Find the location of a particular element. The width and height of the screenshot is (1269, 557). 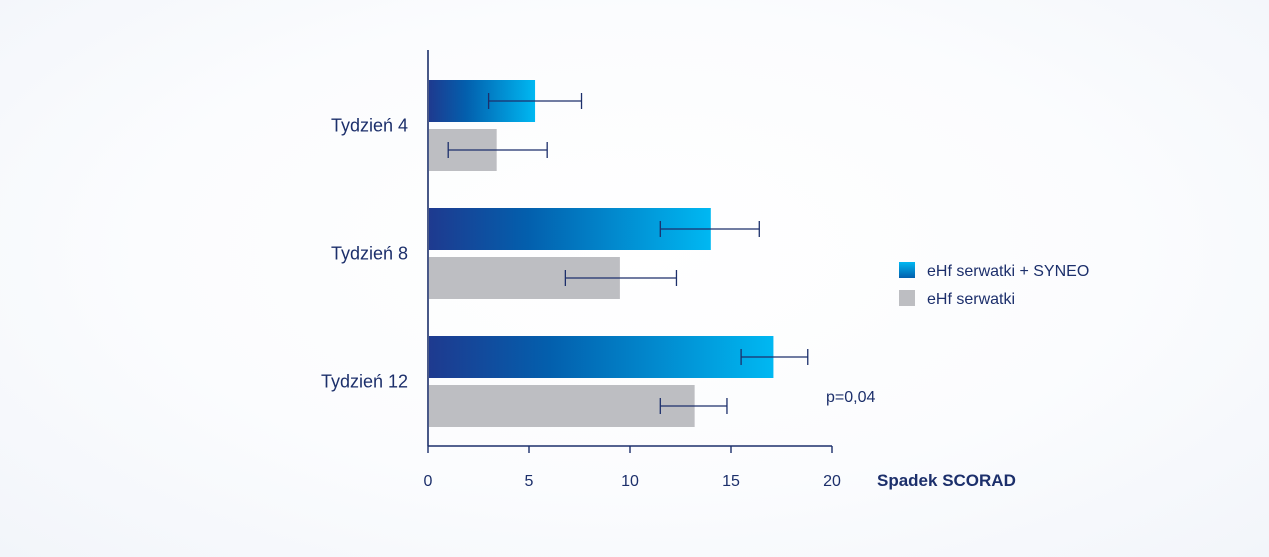

category-label-0: Tydzień 4 is located at coordinates (369, 126).